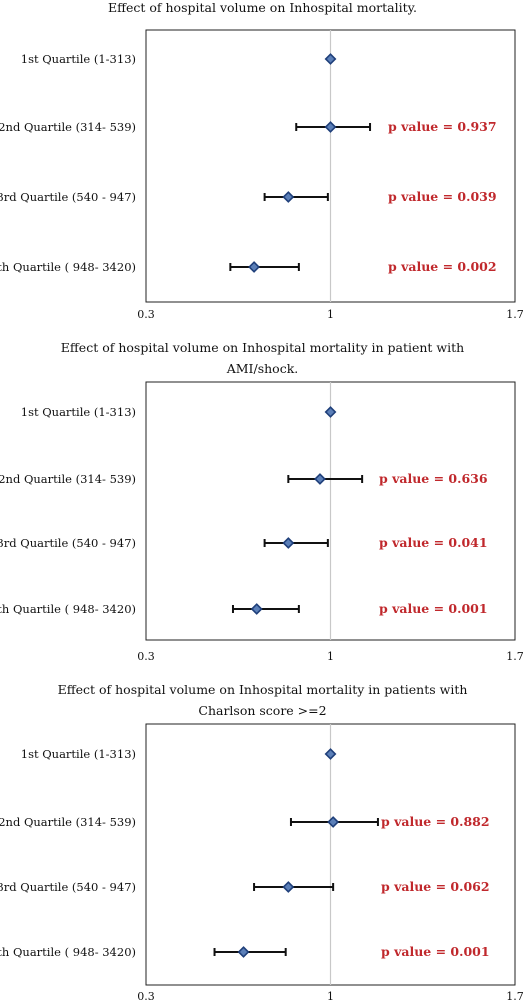 The image size is (525, 1003). What do you see at coordinates (442, 196) in the screenshot?
I see `p-value-label: p value = 0.039` at bounding box center [442, 196].